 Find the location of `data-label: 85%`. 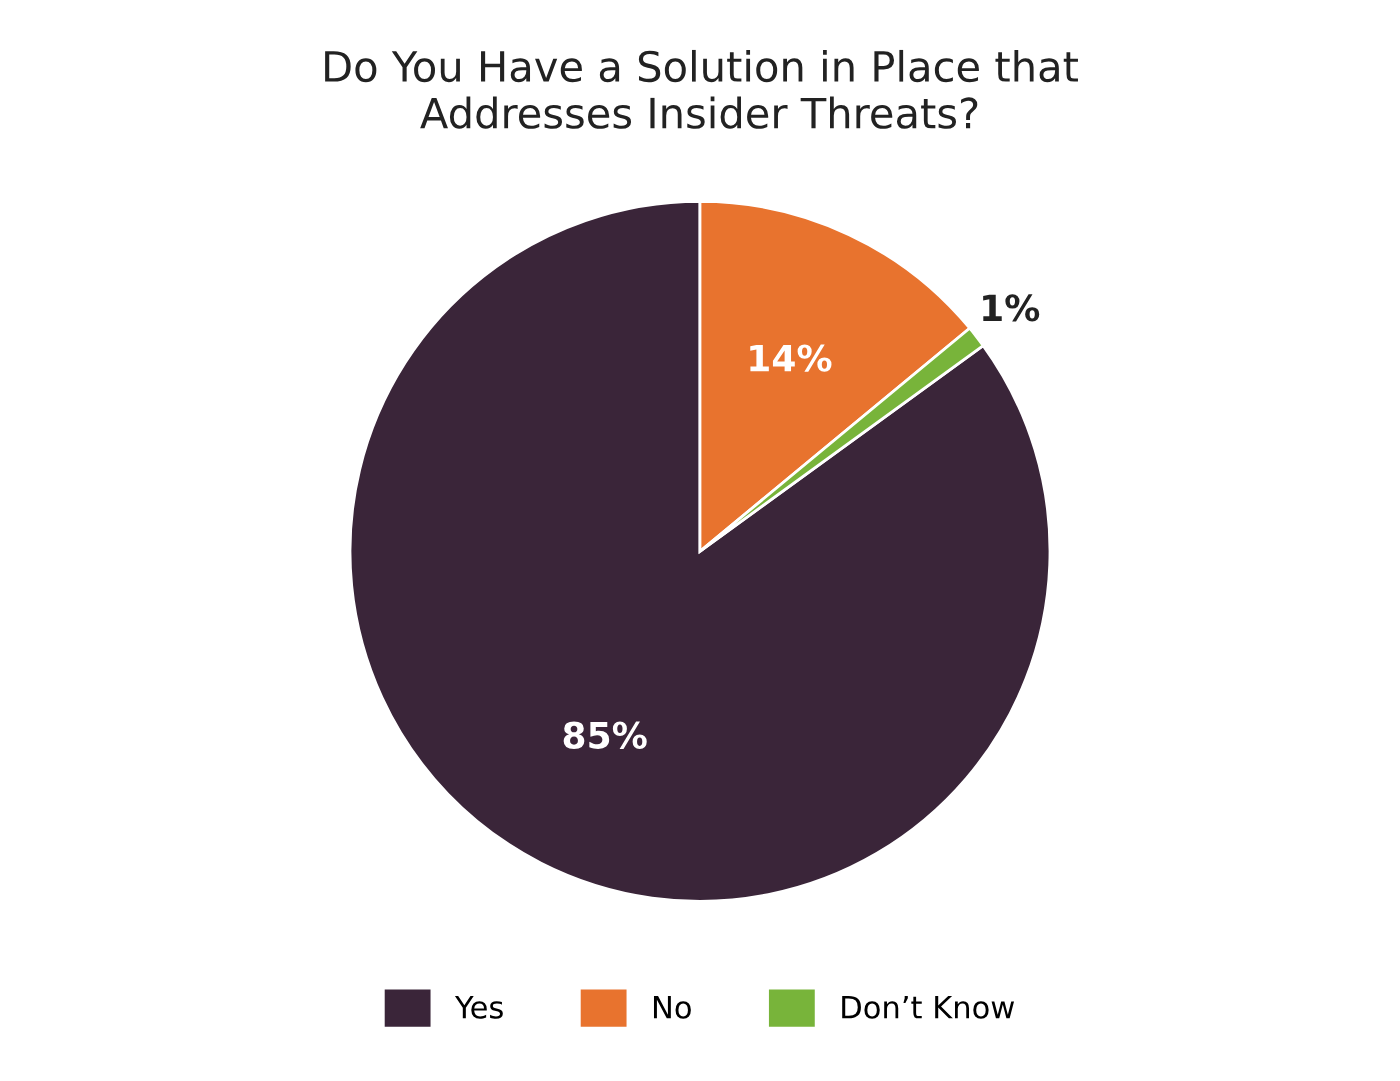

data-label: 85% is located at coordinates (605, 735).